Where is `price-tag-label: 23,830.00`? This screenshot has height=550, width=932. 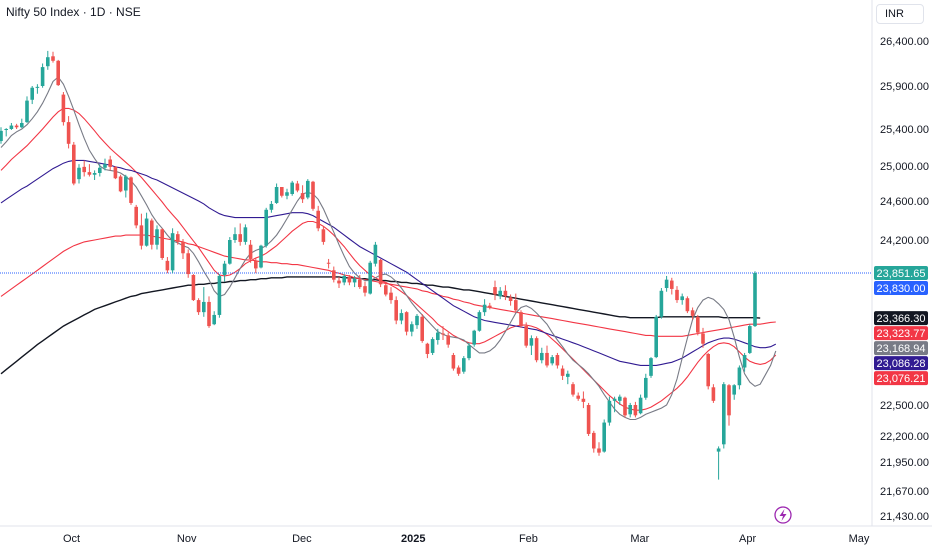
price-tag-label: 23,830.00 is located at coordinates (901, 289).